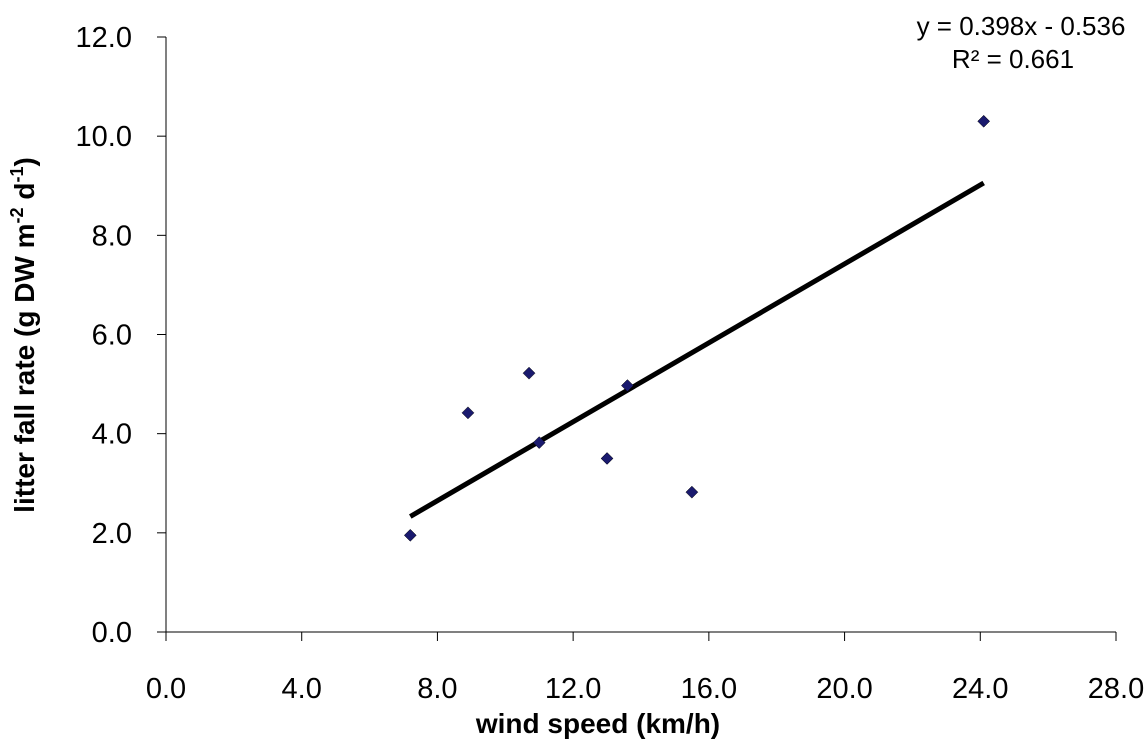 The height and width of the screenshot is (743, 1148). I want to click on y-tick-label: 8.0, so click(112, 236).